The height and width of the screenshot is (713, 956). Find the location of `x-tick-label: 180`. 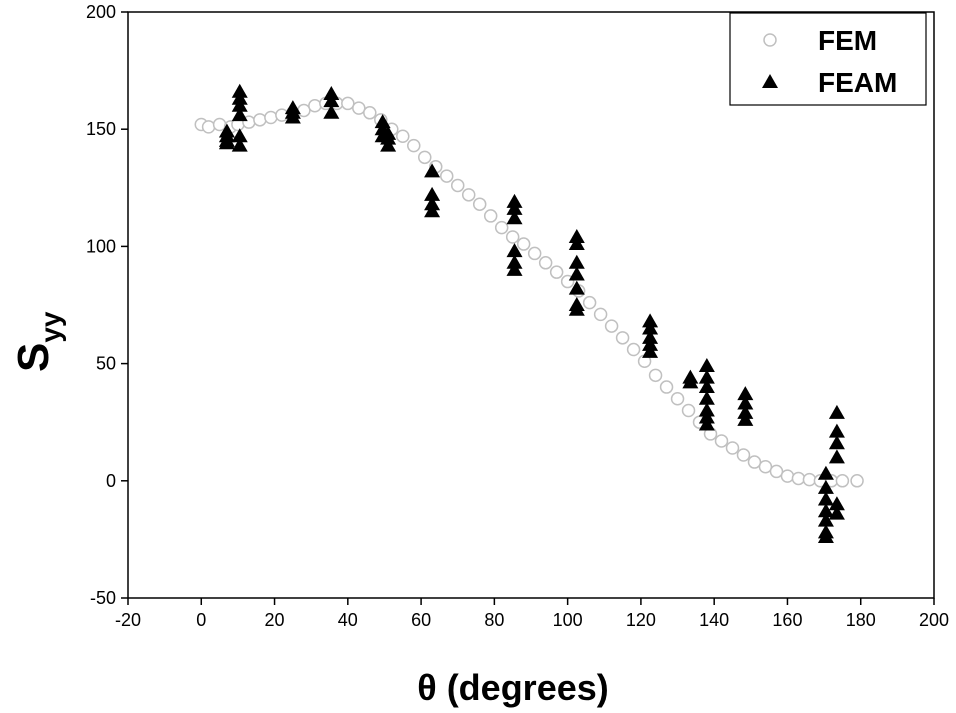

x-tick-label: 180 is located at coordinates (861, 620).